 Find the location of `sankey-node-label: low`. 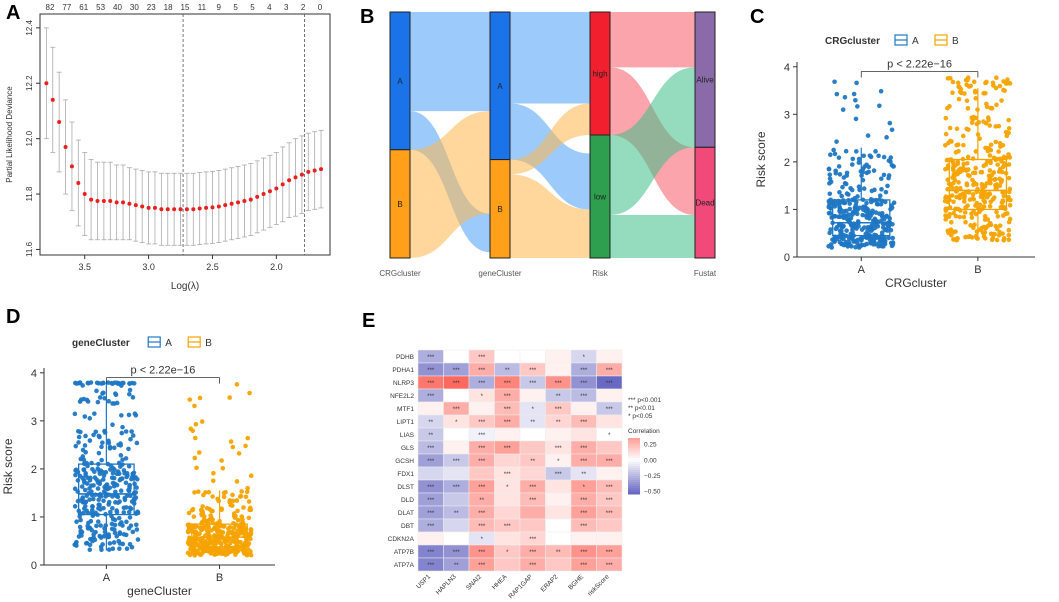

sankey-node-label: low is located at coordinates (600, 197).